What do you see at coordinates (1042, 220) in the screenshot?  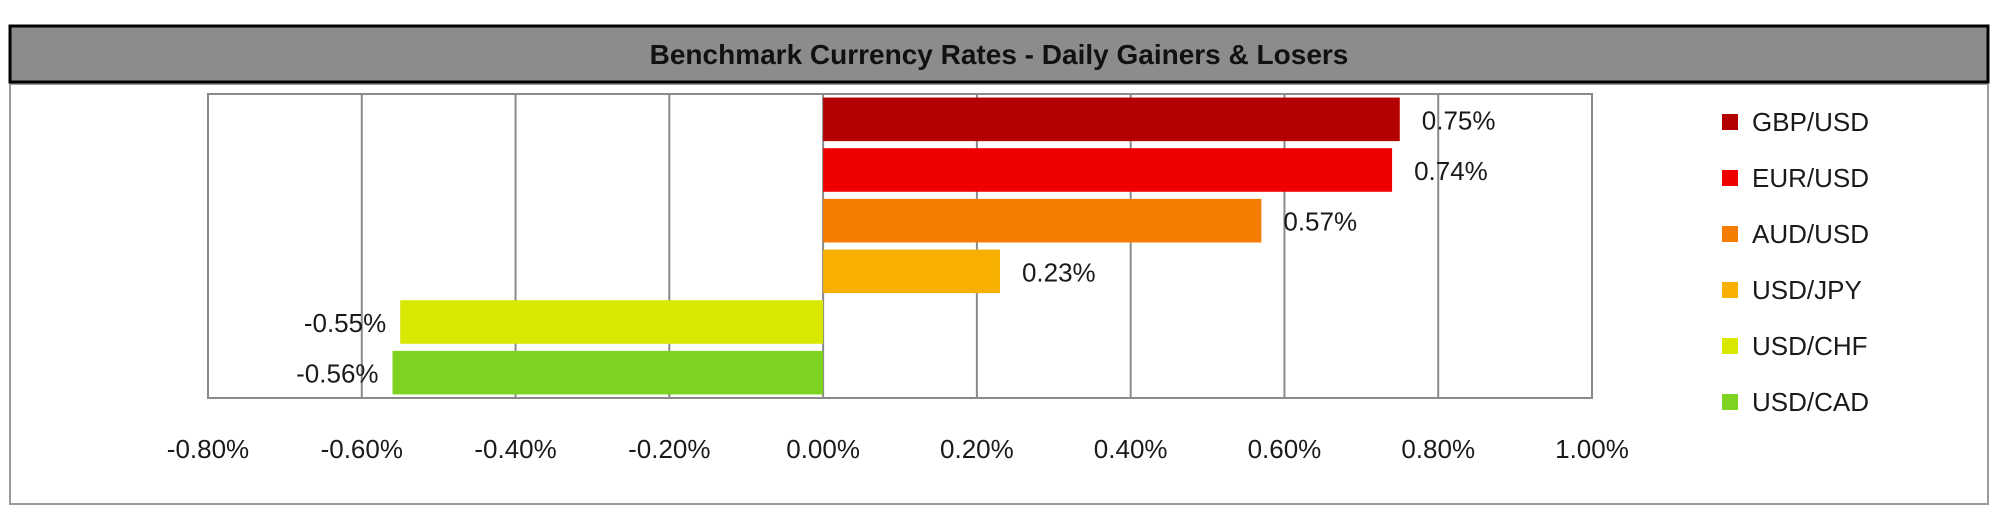 I see `bar-aud-usd` at bounding box center [1042, 220].